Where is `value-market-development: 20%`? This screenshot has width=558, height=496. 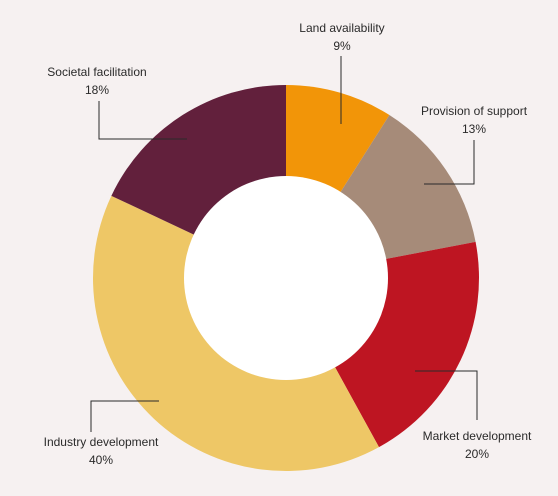 value-market-development: 20% is located at coordinates (477, 454).